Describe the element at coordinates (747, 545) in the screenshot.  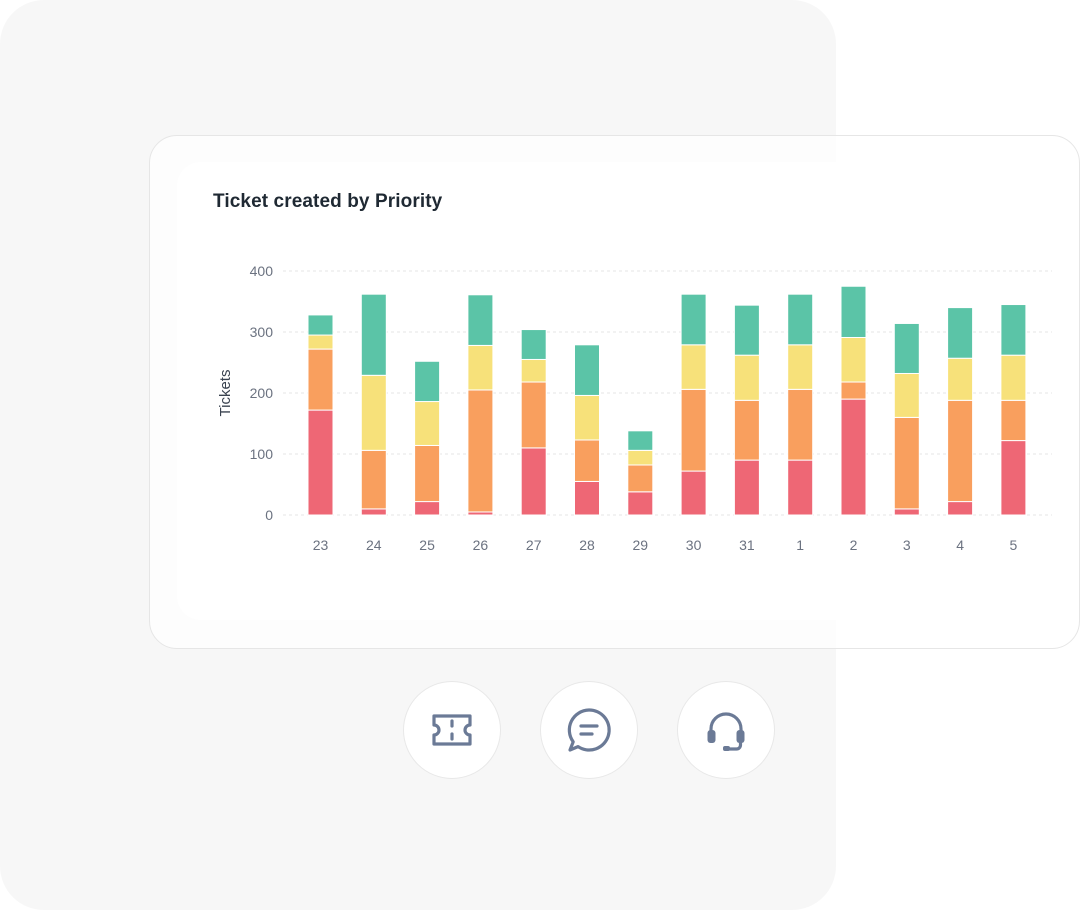
I see `x-tick-label: 31` at that location.